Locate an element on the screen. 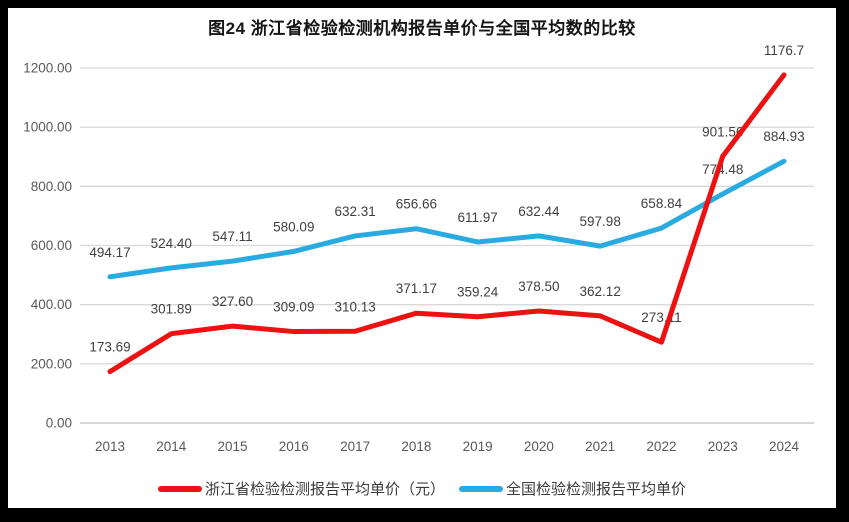 The height and width of the screenshot is (522, 849). legend-marker-zhejiang-icon is located at coordinates (179, 488).